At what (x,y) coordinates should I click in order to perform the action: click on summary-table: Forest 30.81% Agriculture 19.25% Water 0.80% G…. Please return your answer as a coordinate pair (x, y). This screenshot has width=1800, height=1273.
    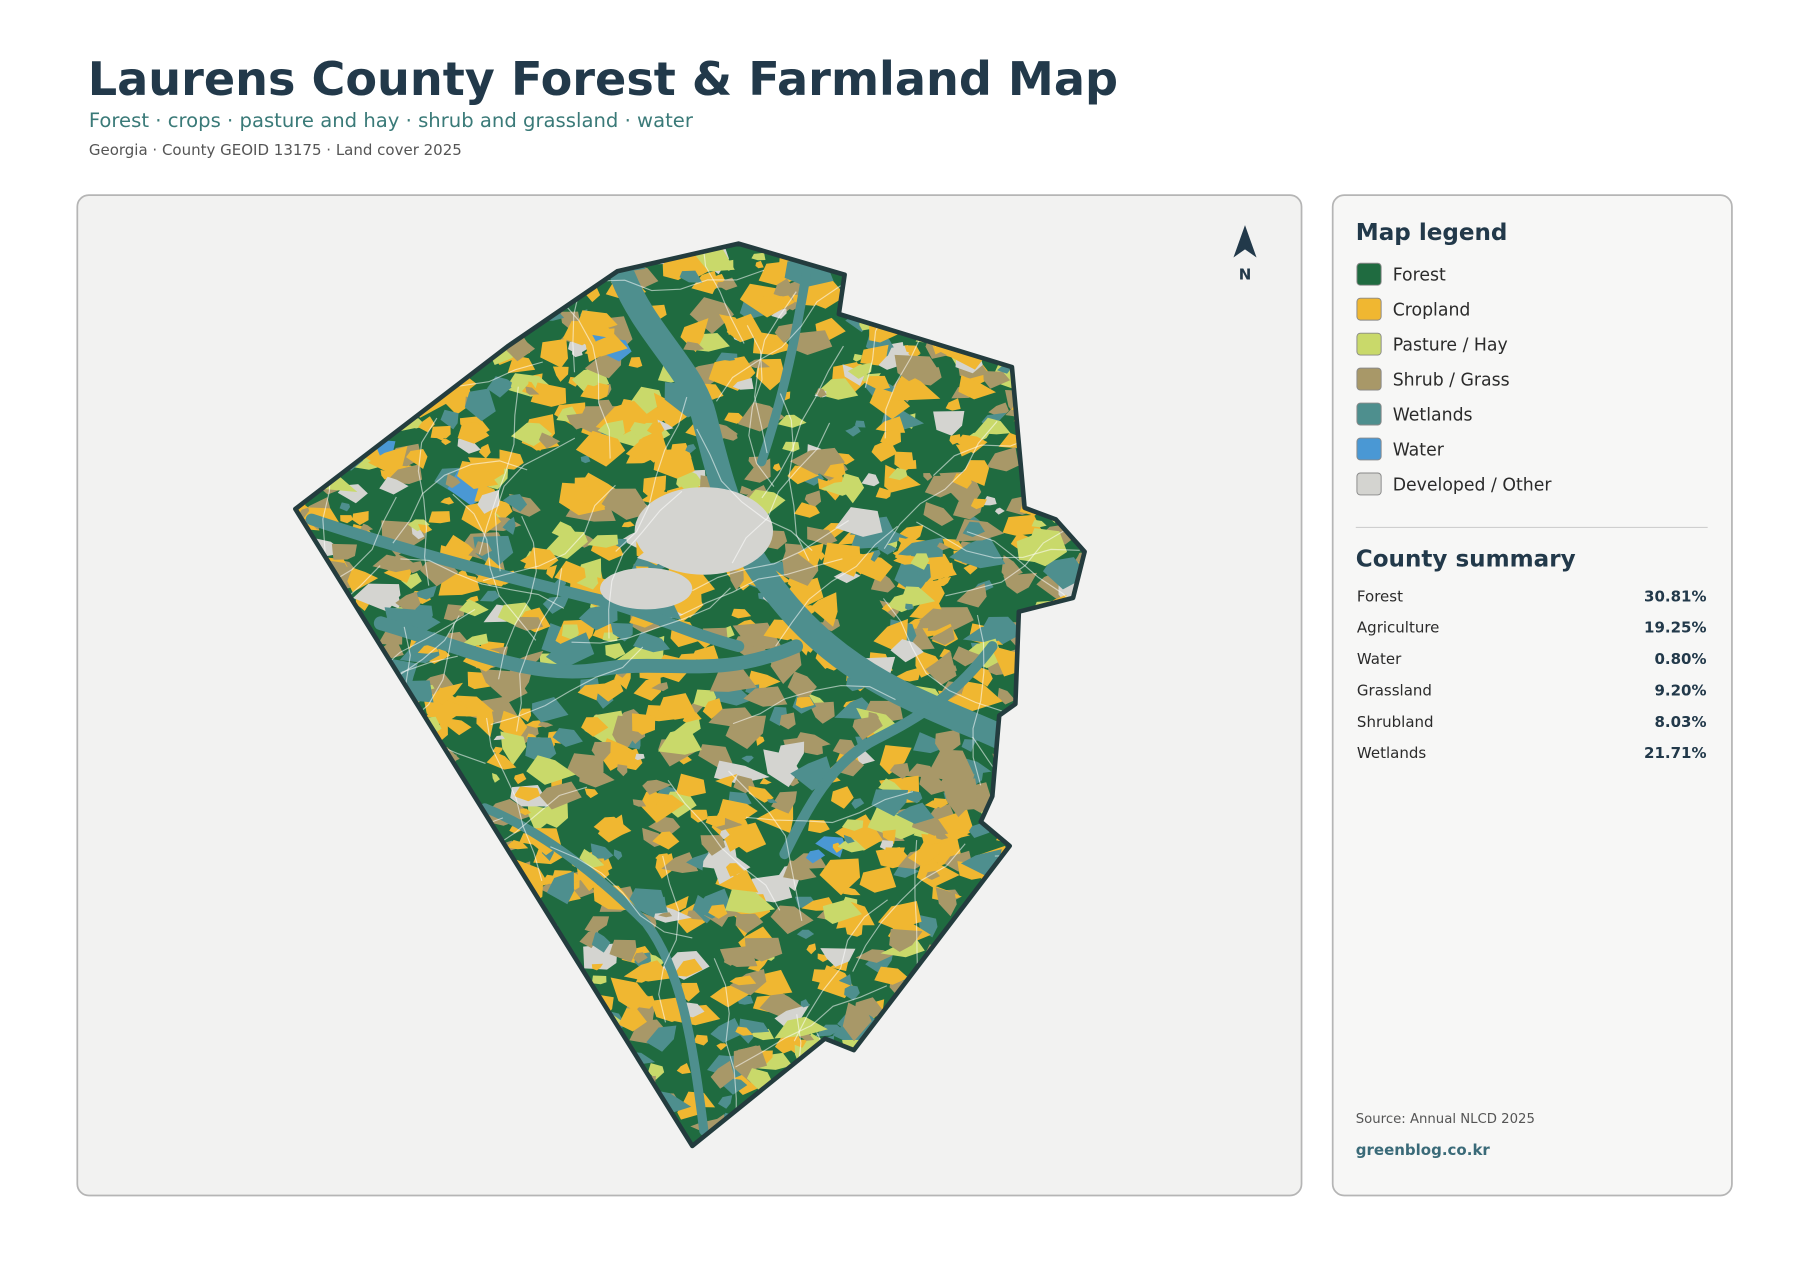
    Looking at the image, I should click on (1532, 674).